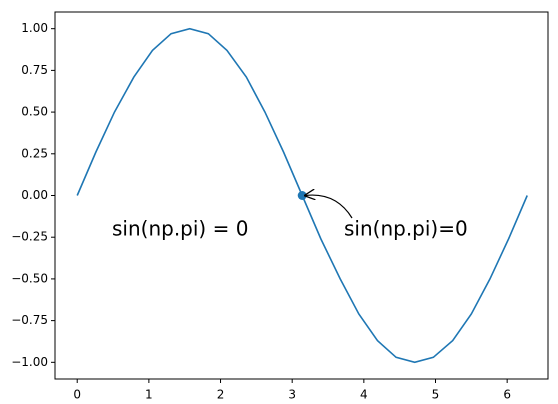 Image resolution: width=558 pixels, height=404 pixels. Describe the element at coordinates (292, 395) in the screenshot. I see `x-tick-label: 3` at that location.